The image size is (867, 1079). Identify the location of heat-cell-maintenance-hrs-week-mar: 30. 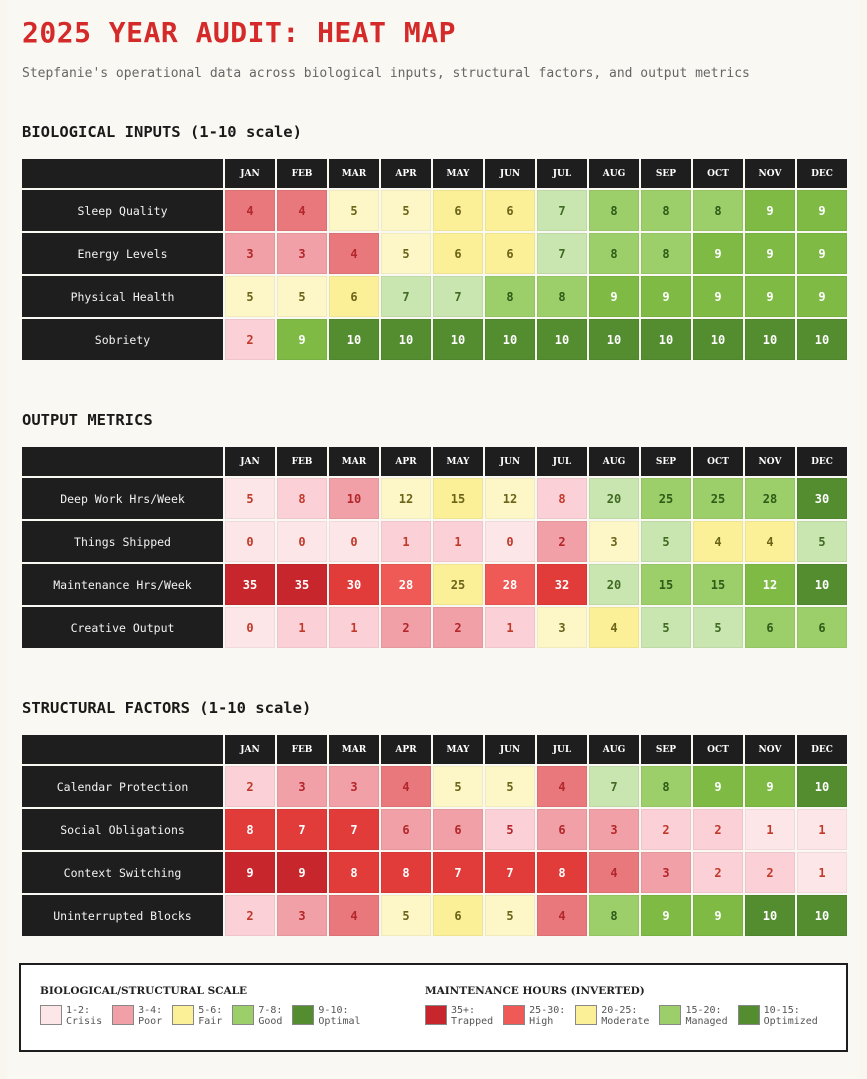
(354, 584).